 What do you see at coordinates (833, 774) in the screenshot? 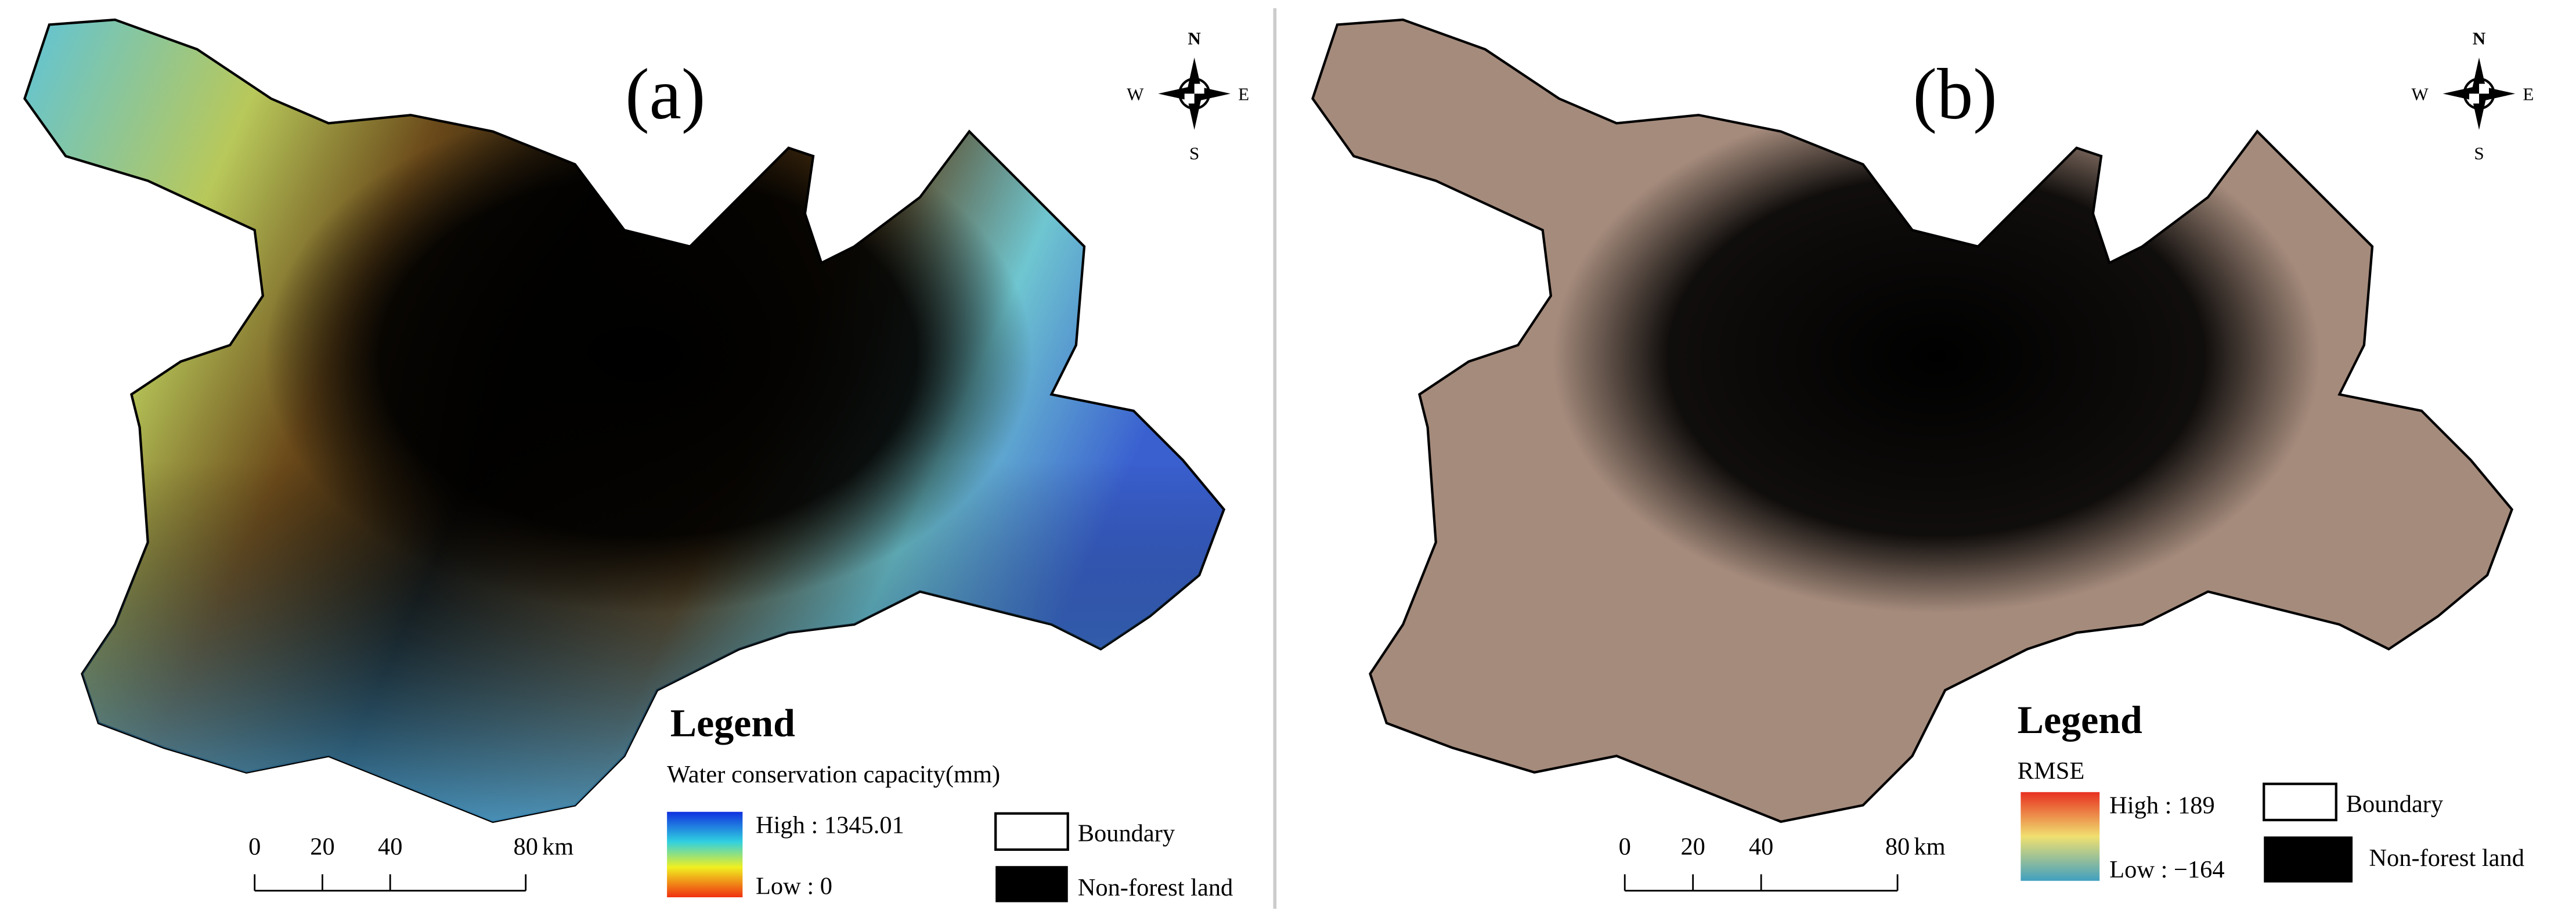
I see `legend-subtitle: Water conservation capacity(mm)` at bounding box center [833, 774].